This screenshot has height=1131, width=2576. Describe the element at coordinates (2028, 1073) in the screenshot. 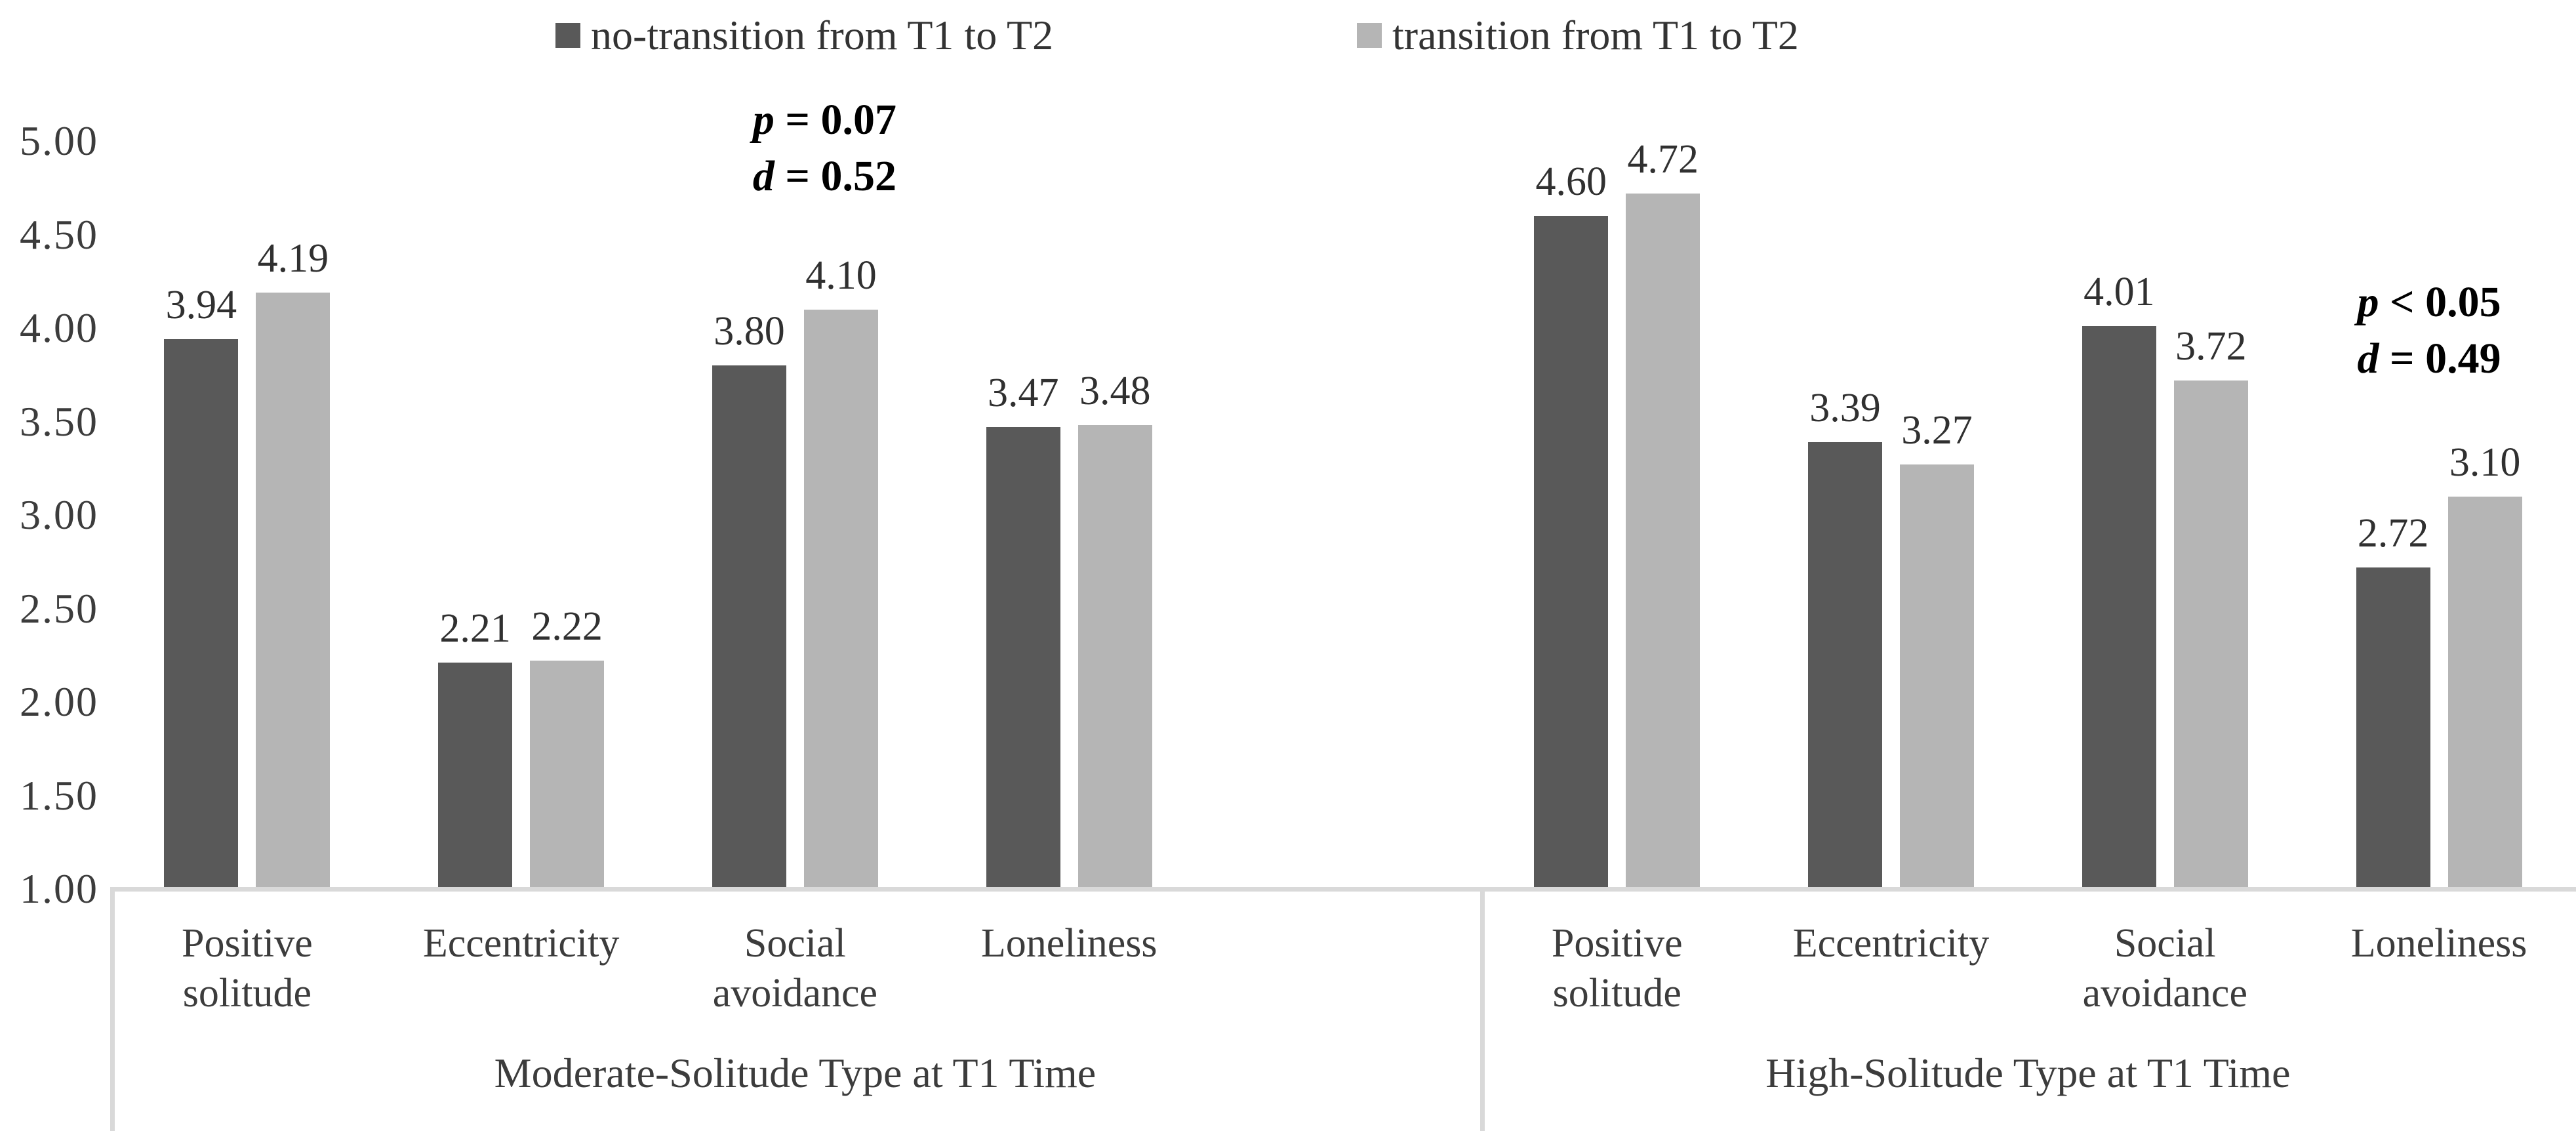

I see `group-label: High-Solitude Type at T1 Time` at that location.